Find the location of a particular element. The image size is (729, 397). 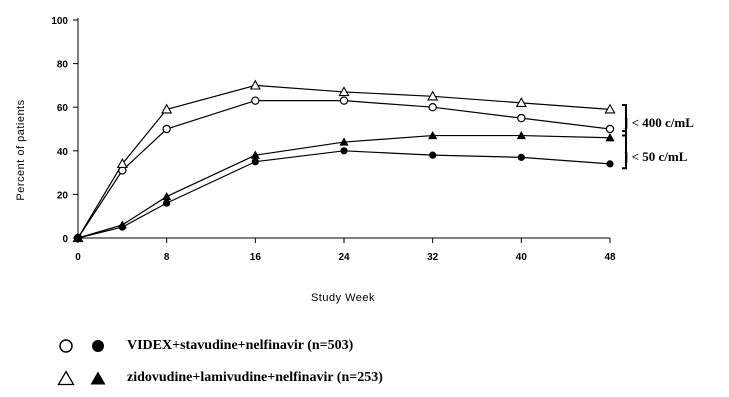

y-tick-label: 40 is located at coordinates (63, 152).